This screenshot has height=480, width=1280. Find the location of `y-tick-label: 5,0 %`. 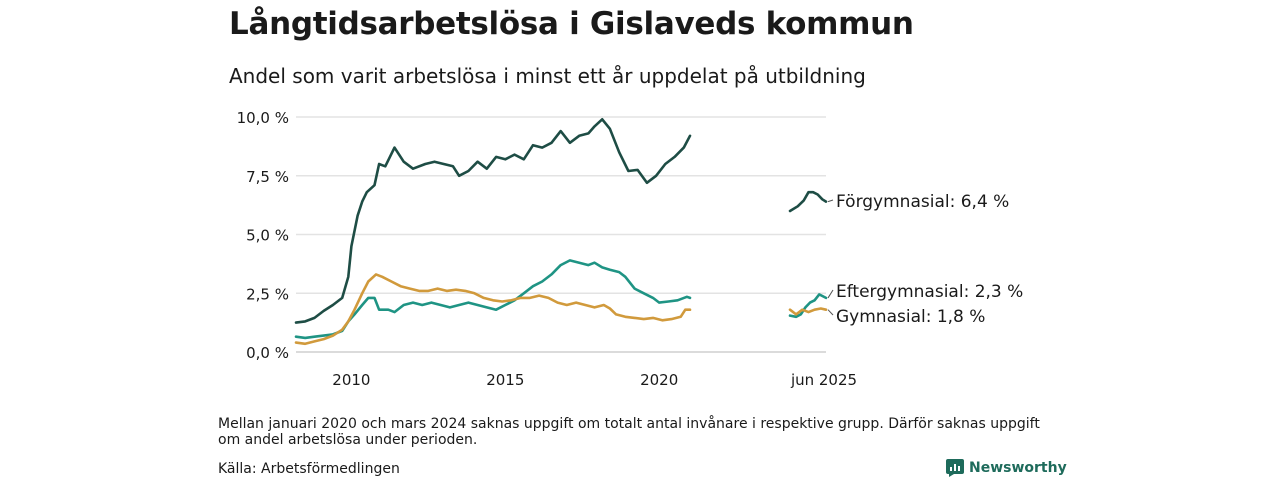

y-tick-label: 5,0 % is located at coordinates (267, 236).